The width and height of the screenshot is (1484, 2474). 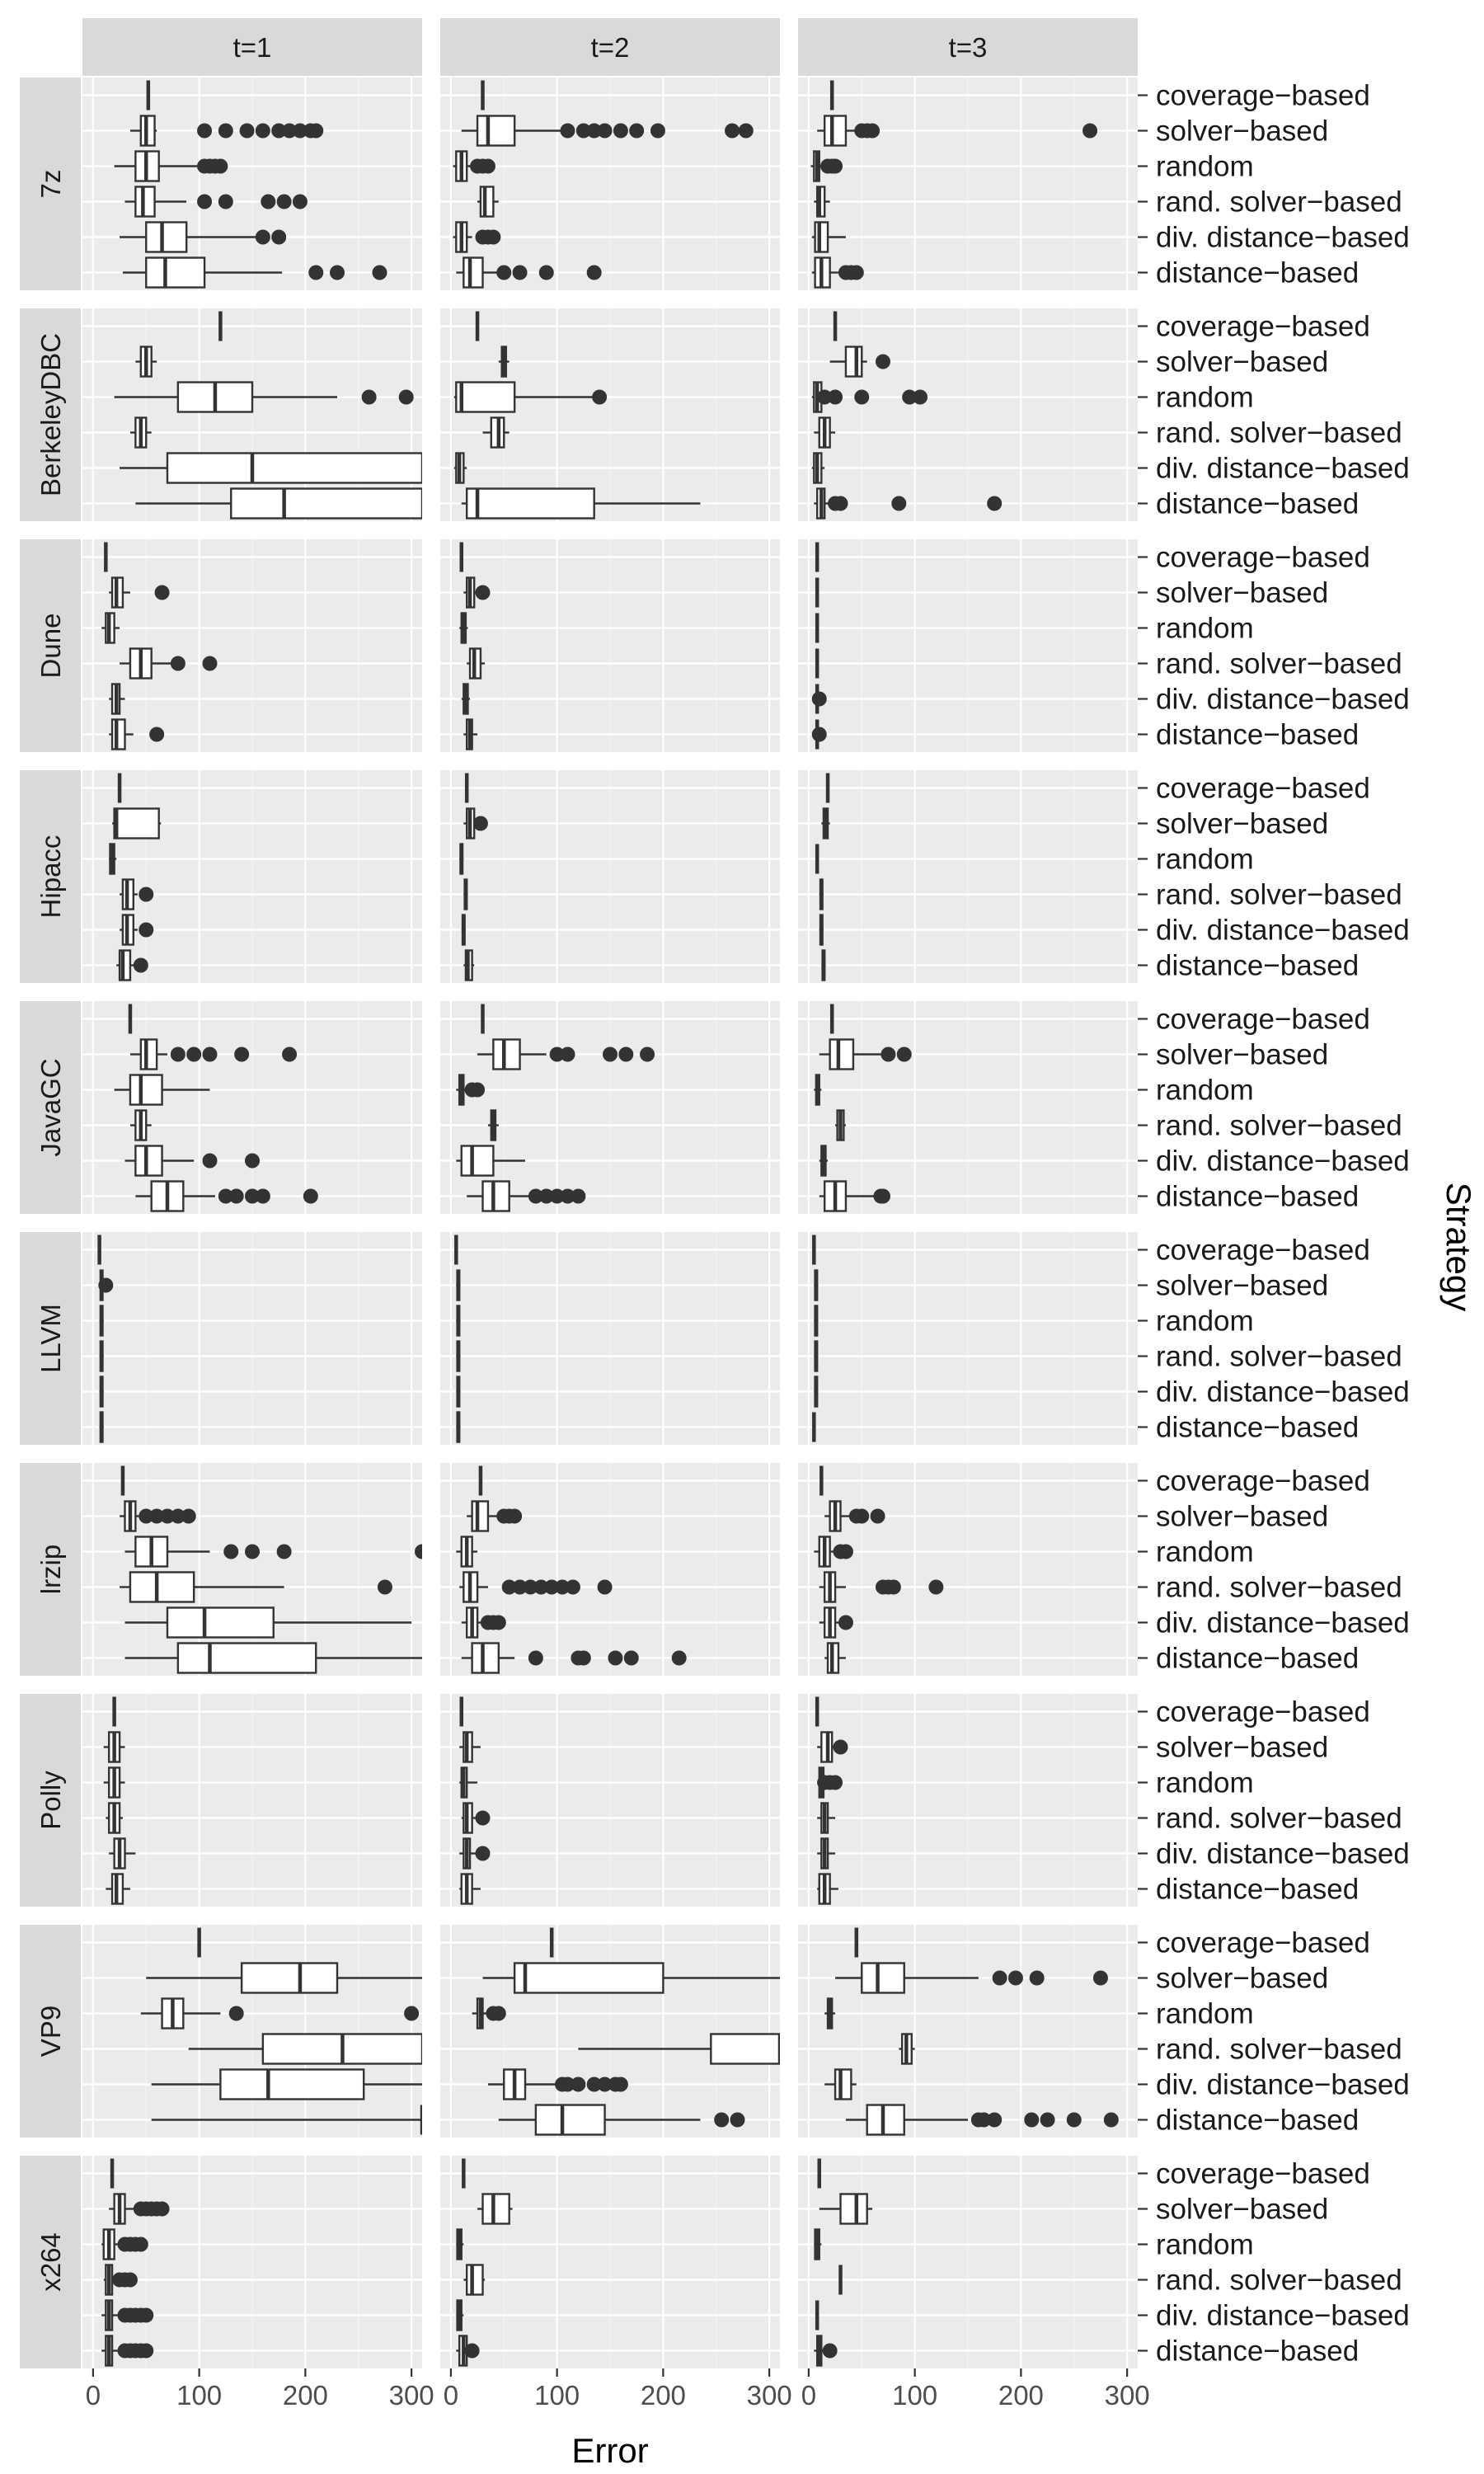 I want to click on x-tick-label: 0, so click(x=808, y=2395).